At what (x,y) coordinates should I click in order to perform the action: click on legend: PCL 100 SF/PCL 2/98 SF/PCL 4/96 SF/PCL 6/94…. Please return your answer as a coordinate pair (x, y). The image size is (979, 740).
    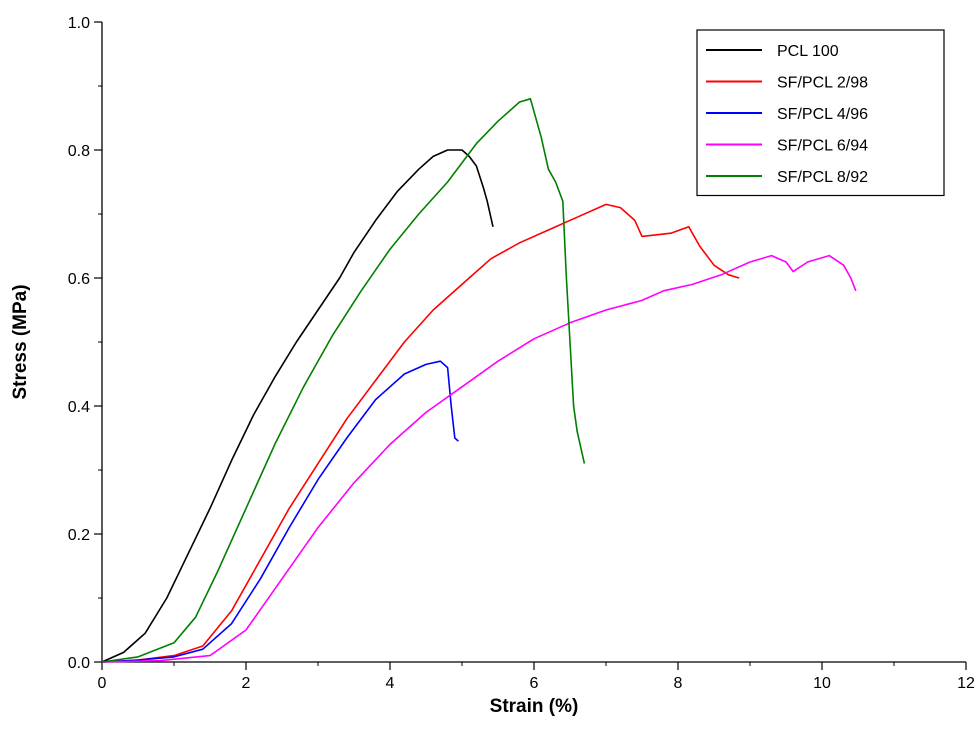
    Looking at the image, I should click on (820, 113).